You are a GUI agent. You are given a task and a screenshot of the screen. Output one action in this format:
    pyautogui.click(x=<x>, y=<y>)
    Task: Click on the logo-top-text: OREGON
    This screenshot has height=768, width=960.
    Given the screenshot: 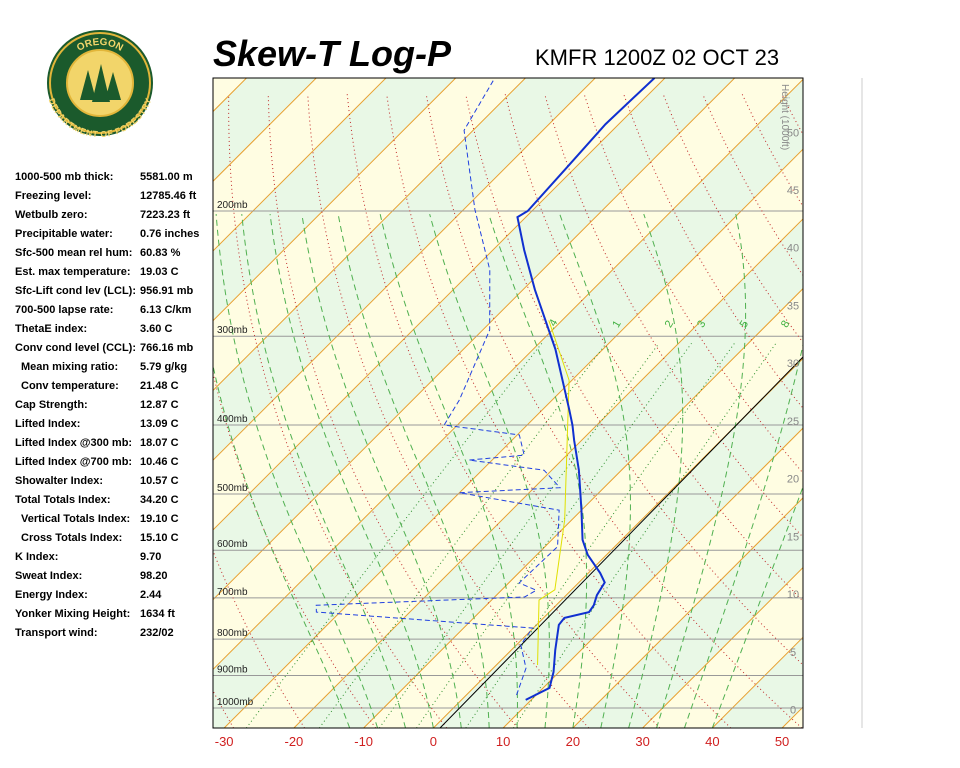 What is the action you would take?
    pyautogui.click(x=100, y=45)
    